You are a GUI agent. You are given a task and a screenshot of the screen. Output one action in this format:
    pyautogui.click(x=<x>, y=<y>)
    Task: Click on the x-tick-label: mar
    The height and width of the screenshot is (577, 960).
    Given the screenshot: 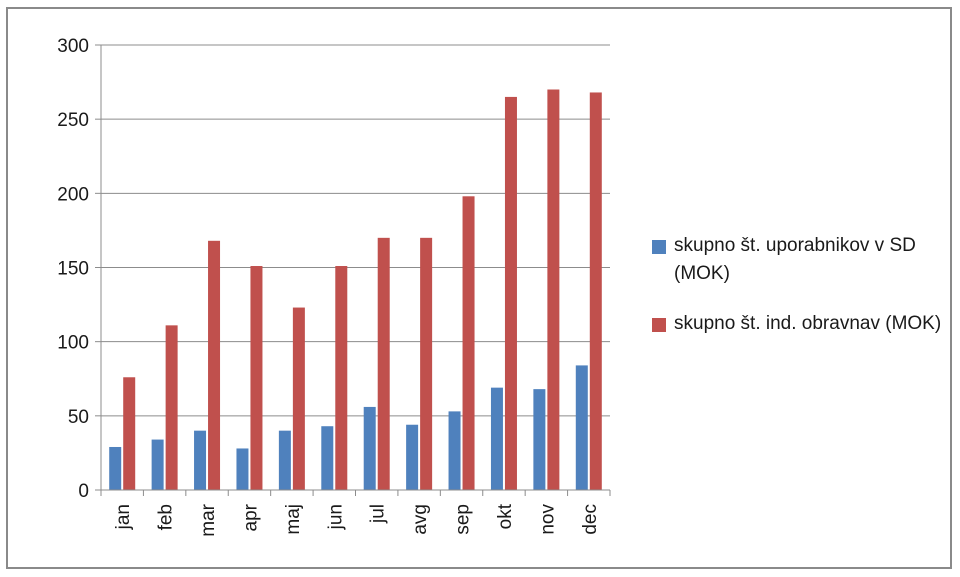 What is the action you would take?
    pyautogui.click(x=208, y=519)
    